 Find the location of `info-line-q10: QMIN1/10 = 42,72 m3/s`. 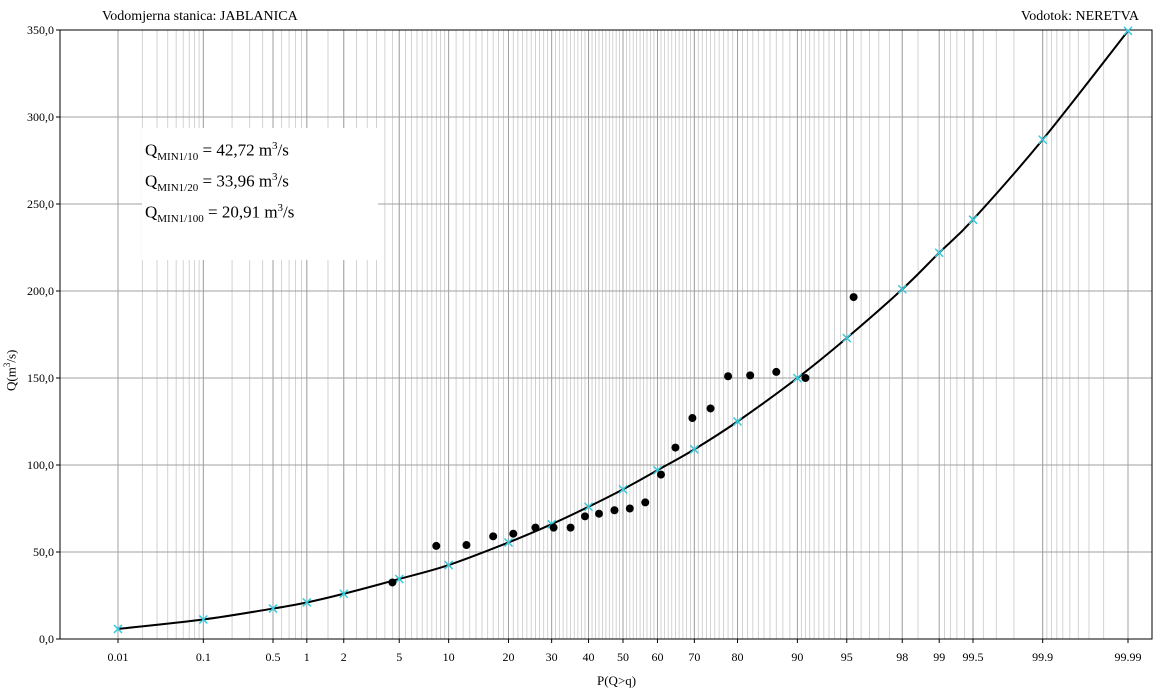

info-line-q10: QMIN1/10 = 42,72 m3/s is located at coordinates (217, 152).